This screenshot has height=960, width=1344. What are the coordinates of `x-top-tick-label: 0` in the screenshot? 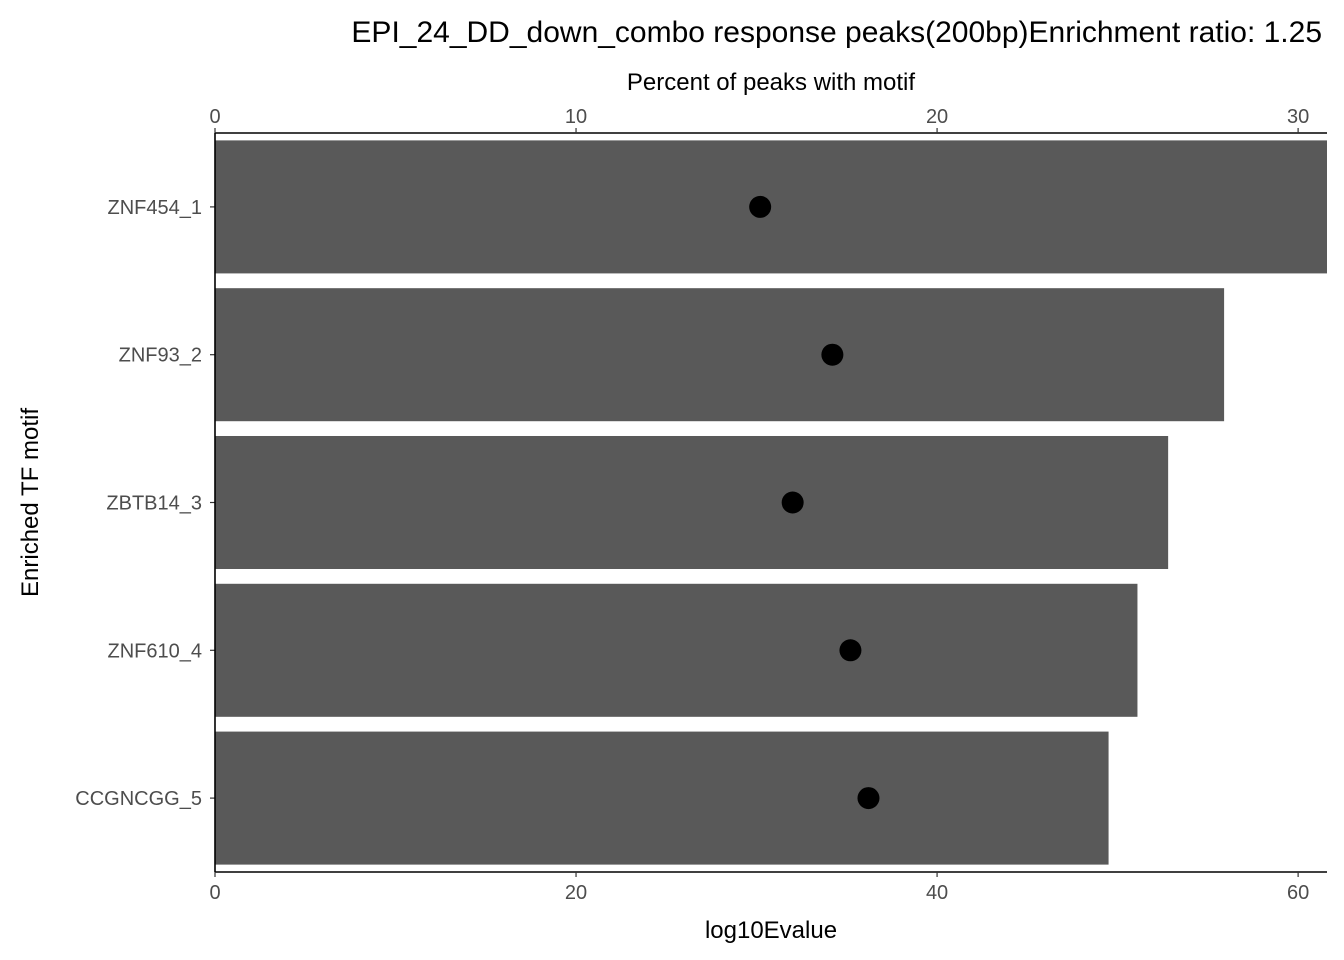 It's located at (214, 117).